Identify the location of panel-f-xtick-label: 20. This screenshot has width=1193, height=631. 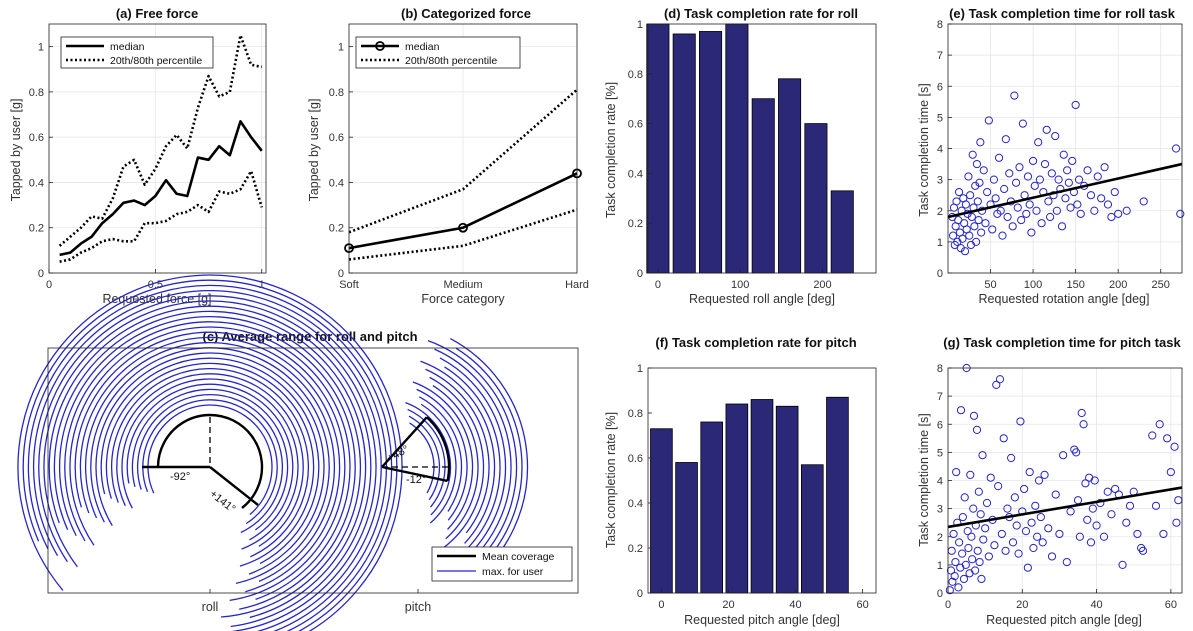
(728, 605).